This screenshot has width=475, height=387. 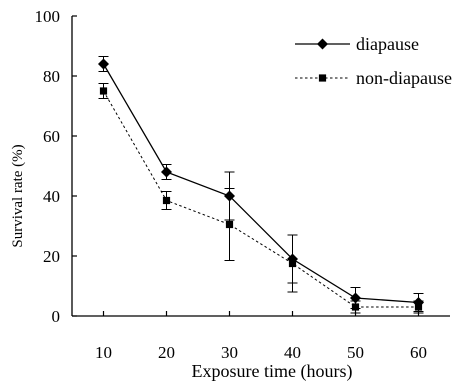 I want to click on y-tick-label: 20, so click(x=51, y=256).